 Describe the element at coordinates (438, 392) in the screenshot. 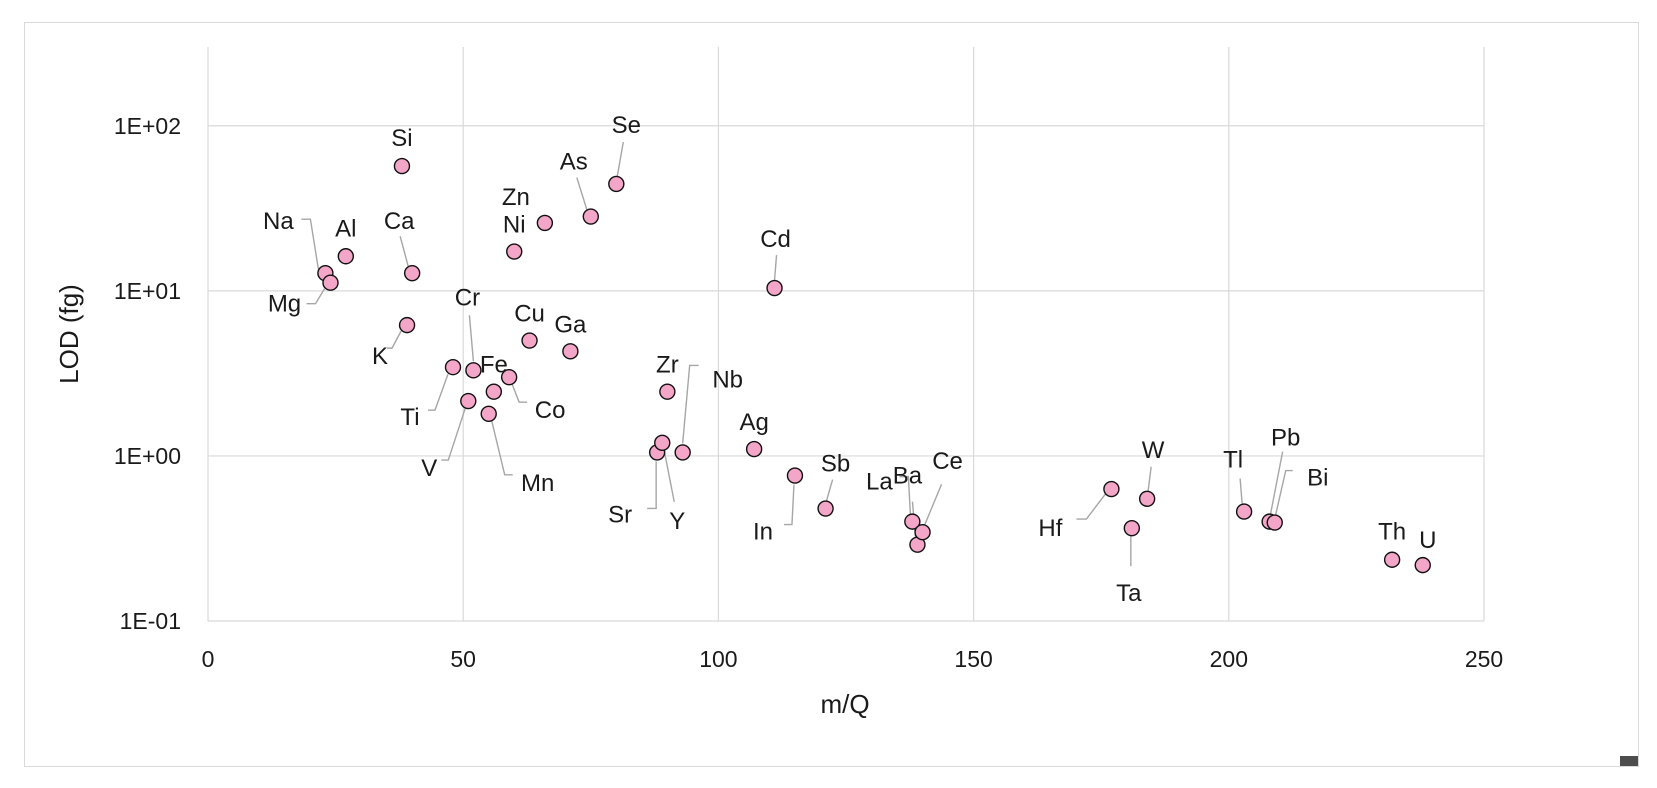

I see `leader-line-ti` at that location.